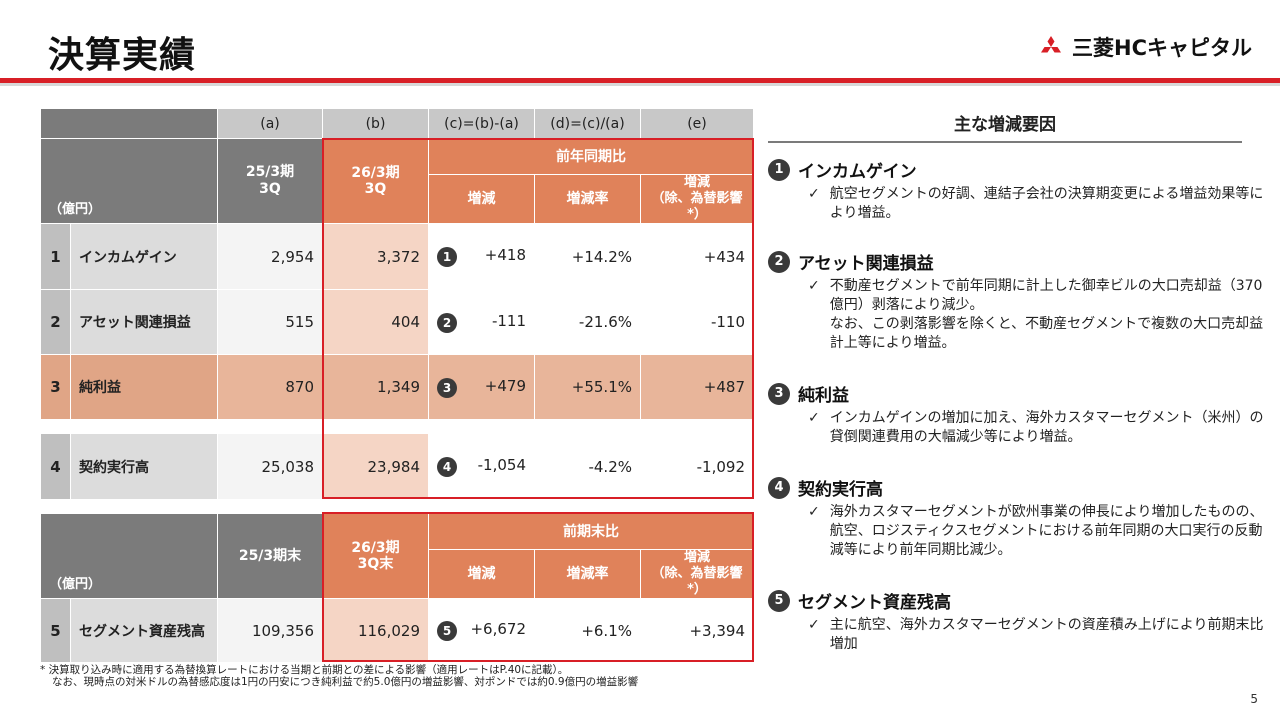 This screenshot has height=720, width=1280. What do you see at coordinates (587, 322) in the screenshot?
I see `value-rate: -21.6%` at bounding box center [587, 322].